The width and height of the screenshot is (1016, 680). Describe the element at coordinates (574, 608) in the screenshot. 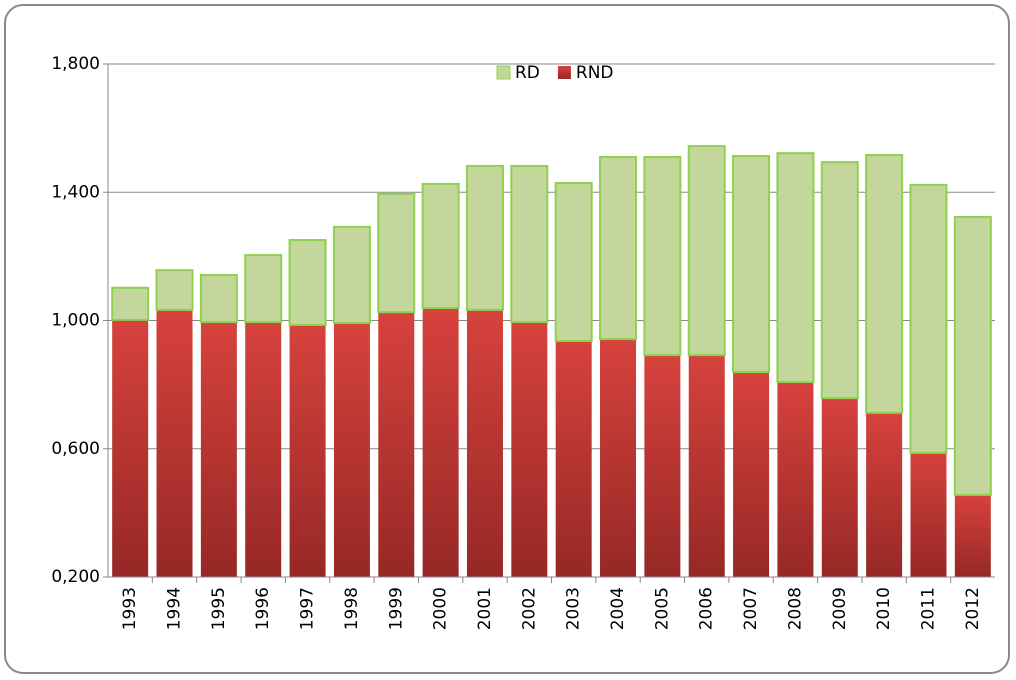

I see `x-tick-label: 2003` at that location.